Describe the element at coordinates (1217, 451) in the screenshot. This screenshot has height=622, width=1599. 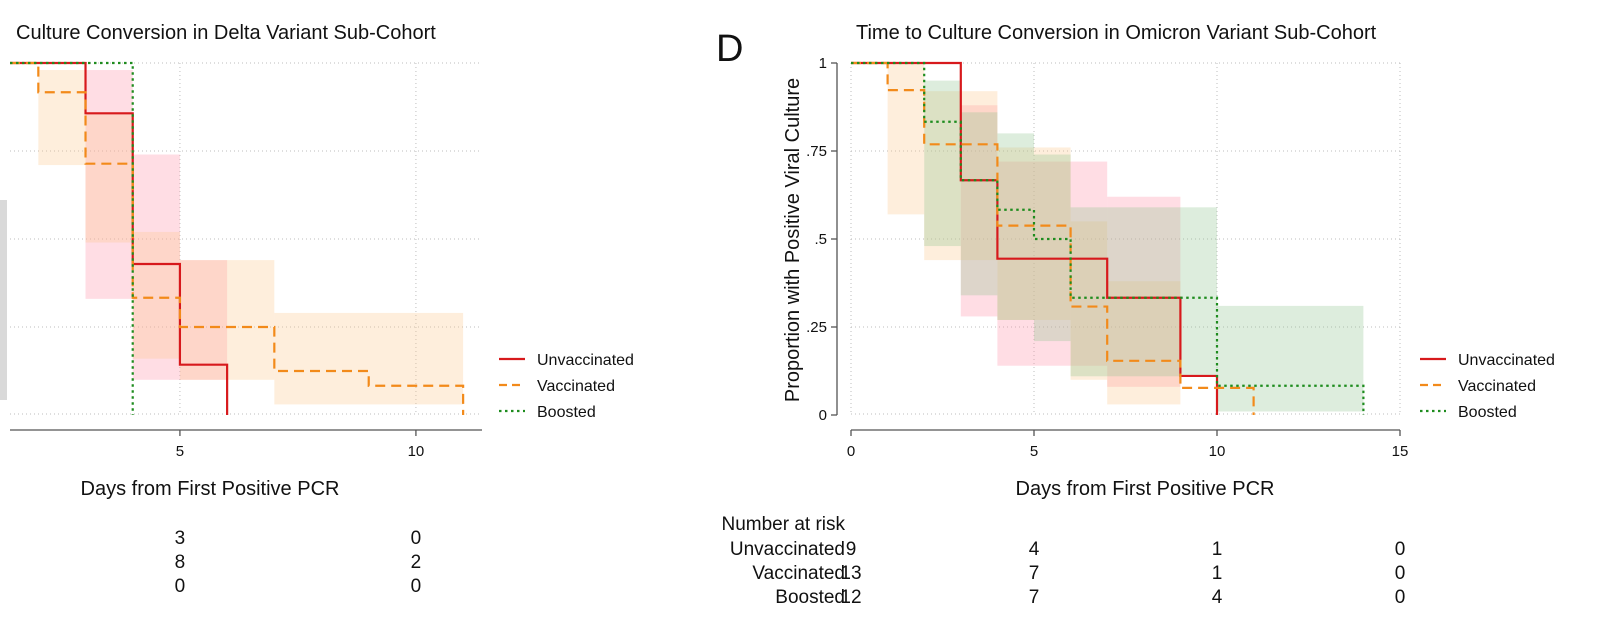
I see `omicron-x-tick-label: 10` at that location.